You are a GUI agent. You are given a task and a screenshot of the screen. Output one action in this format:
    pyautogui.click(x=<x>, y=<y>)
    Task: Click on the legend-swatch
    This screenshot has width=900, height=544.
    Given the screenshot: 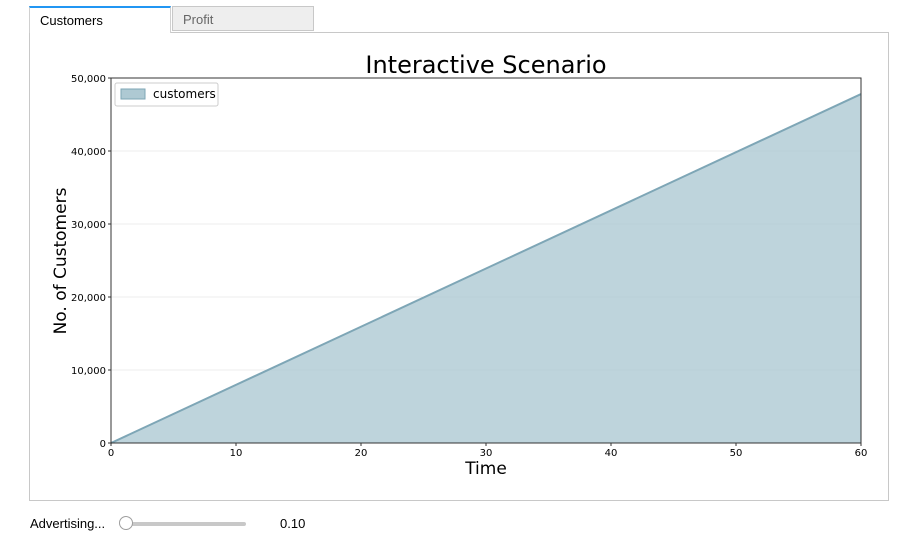 What is the action you would take?
    pyautogui.click(x=133, y=94)
    